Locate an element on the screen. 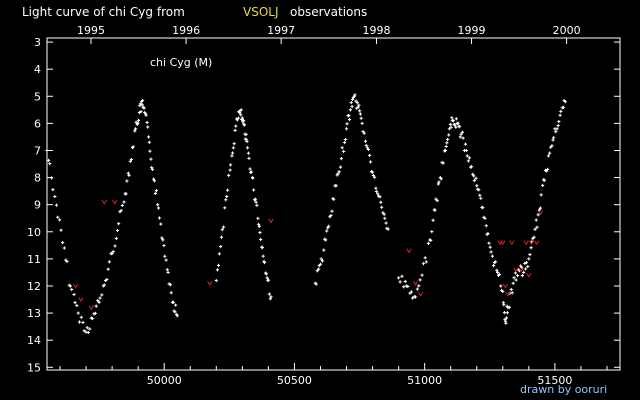  year-axis: 1995 1996 1997 1998 1999 2000 is located at coordinates (329, 34).